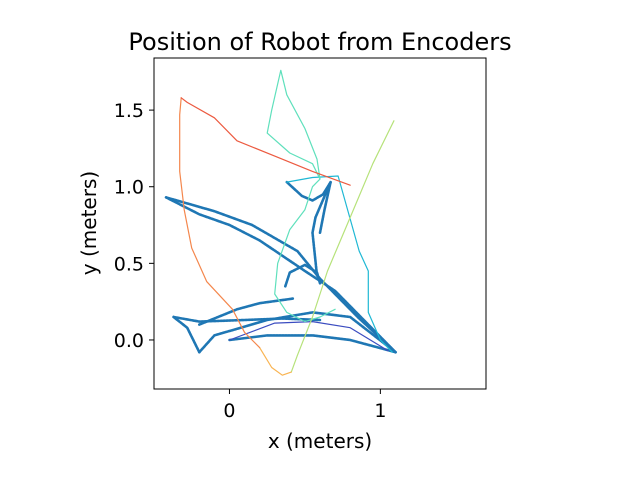  I want to click on y-tick-label: 1.0, so click(129, 188).